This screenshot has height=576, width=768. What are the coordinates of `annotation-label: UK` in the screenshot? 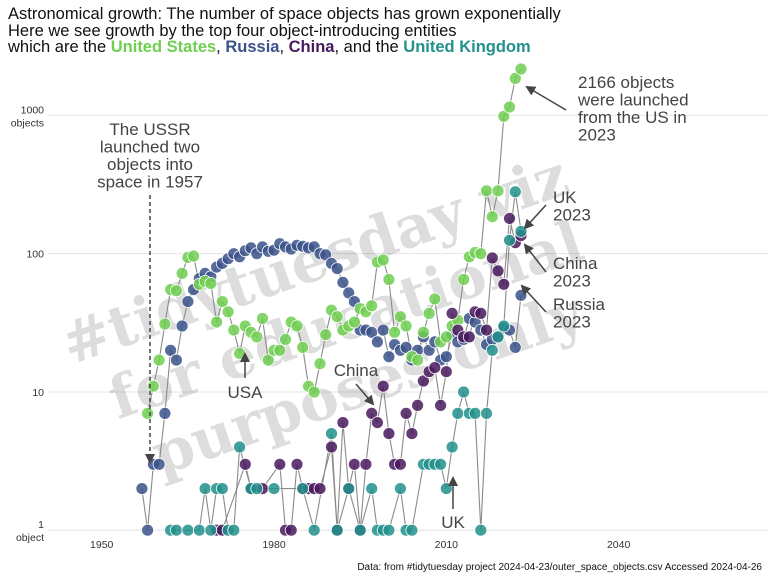 It's located at (453, 522).